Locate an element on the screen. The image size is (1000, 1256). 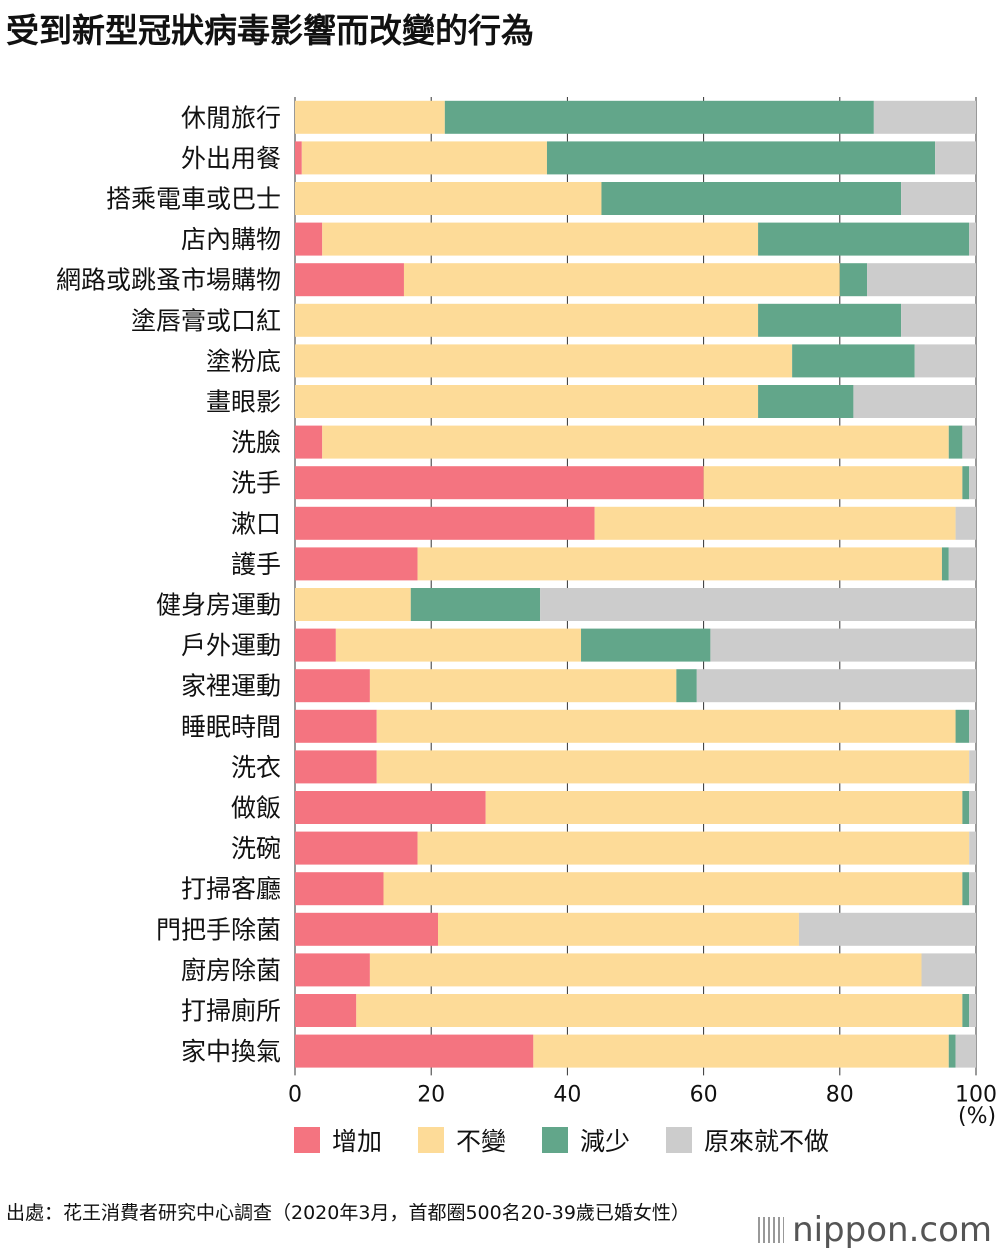
x-tick-label: 60 is located at coordinates (704, 1094).